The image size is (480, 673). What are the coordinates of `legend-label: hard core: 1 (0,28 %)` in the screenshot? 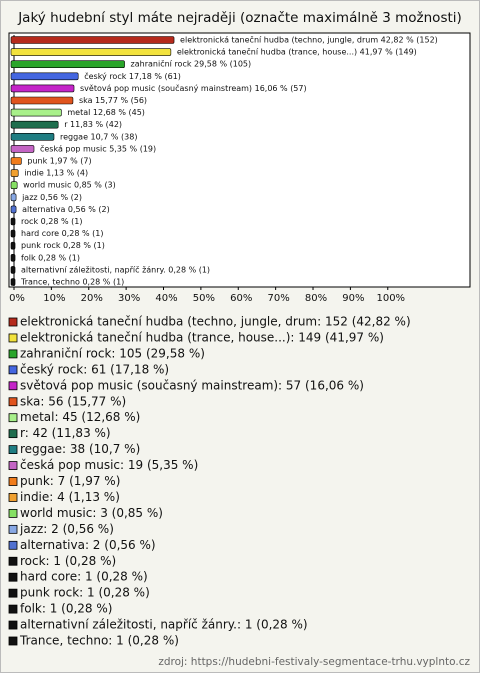 It's located at (84, 577).